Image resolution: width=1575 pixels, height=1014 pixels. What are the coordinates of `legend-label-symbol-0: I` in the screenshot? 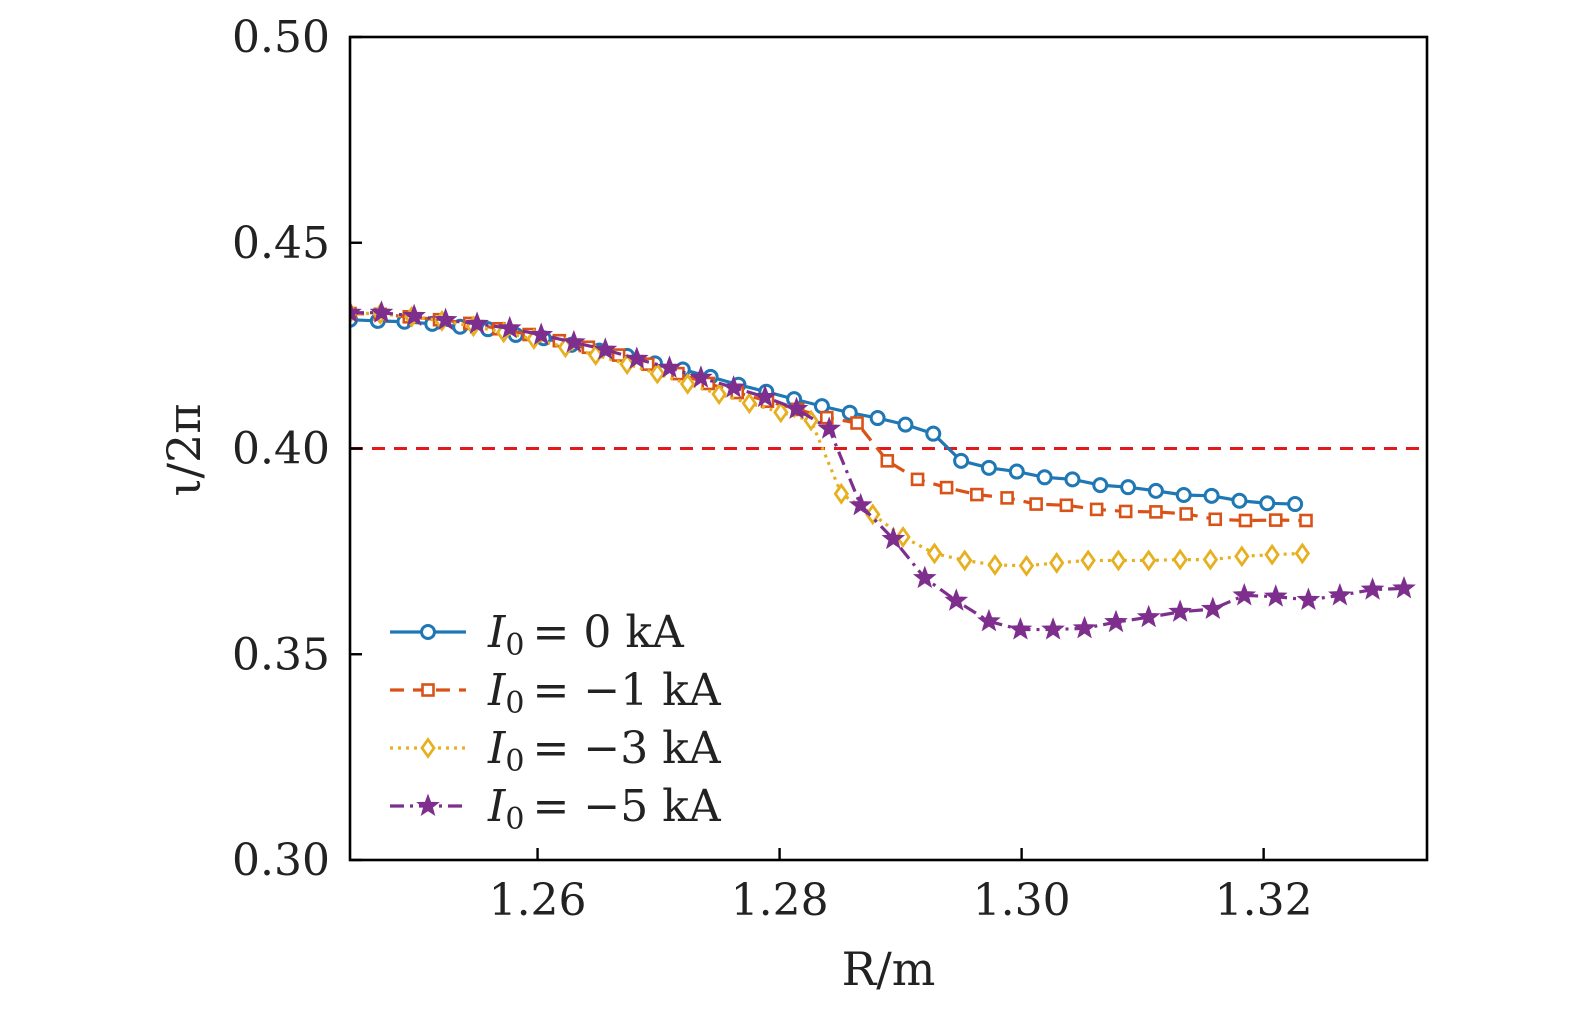 It's located at (497, 632).